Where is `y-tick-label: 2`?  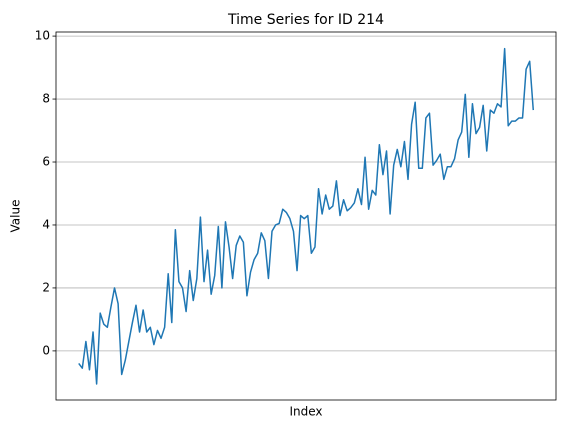
y-tick-label: 2 is located at coordinates (46, 287).